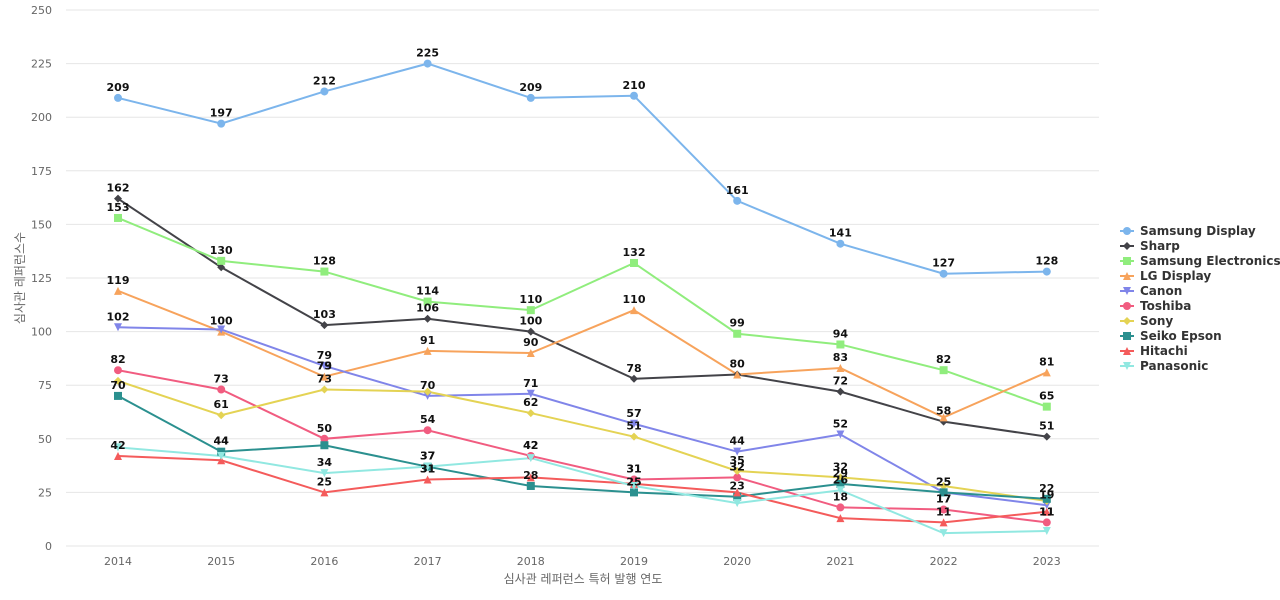  I want to click on legend-item: Panasonic, so click(1164, 366).